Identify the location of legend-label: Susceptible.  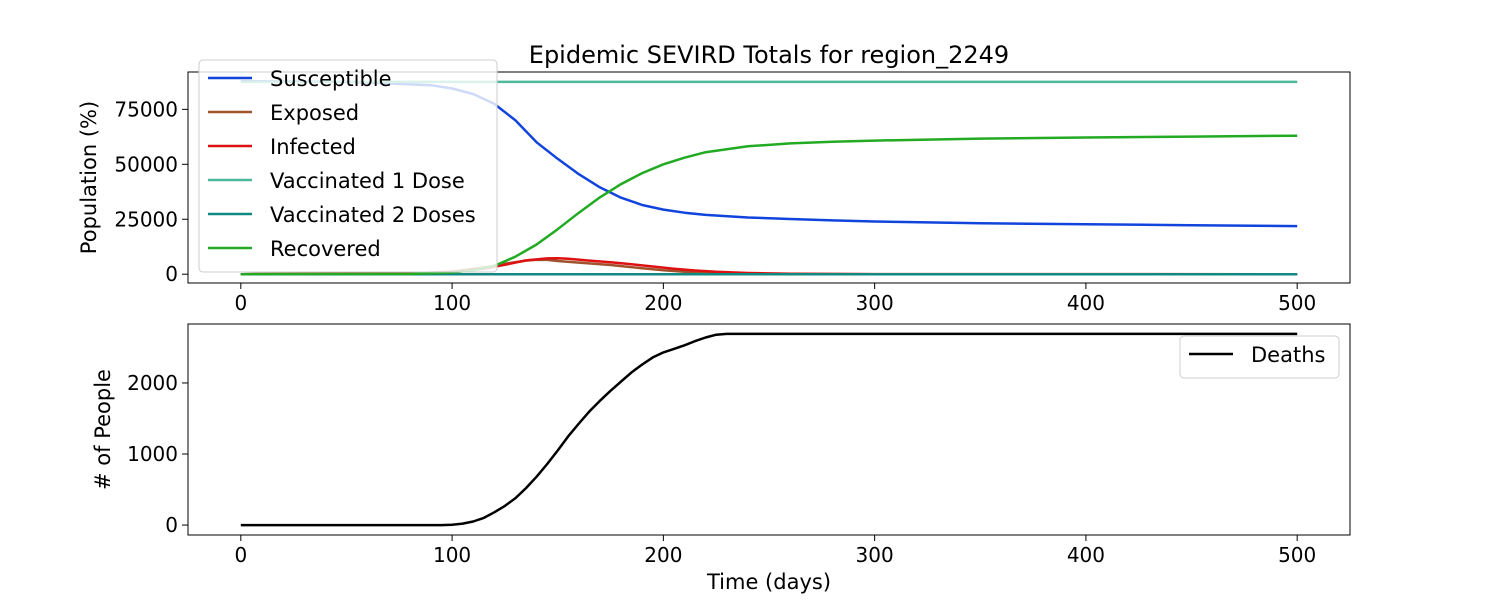
(331, 79).